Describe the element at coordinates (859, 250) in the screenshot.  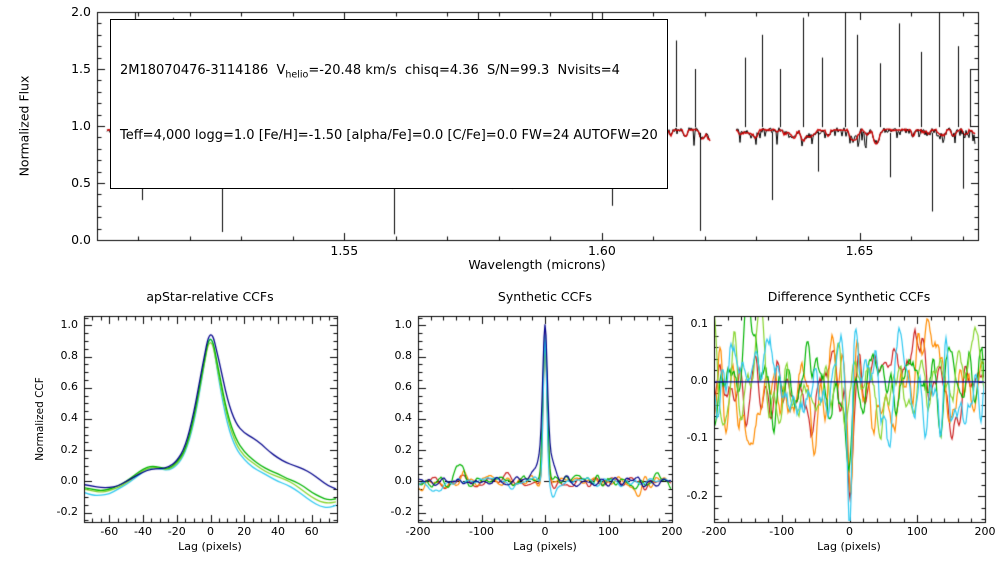
I see `x-tick-label: 1.65` at that location.